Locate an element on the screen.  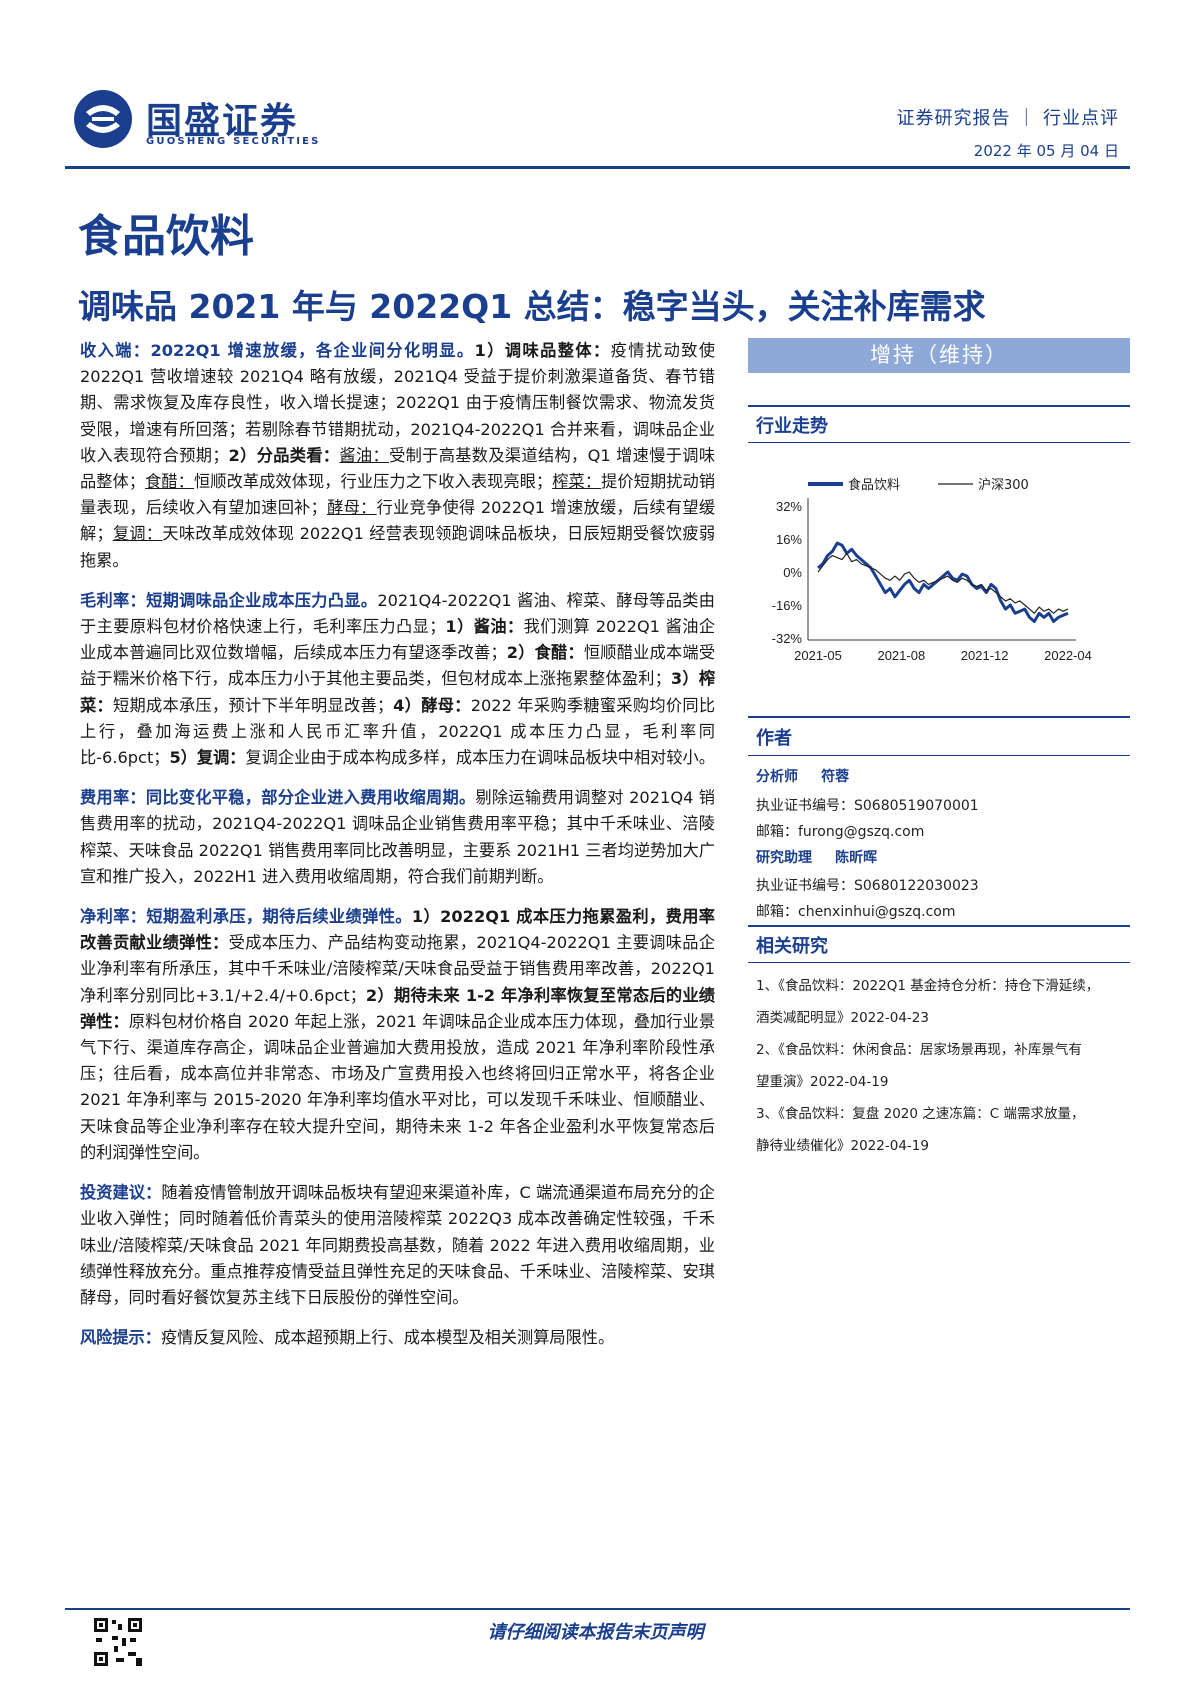
trend-heading: 行业走势 is located at coordinates (792, 426).